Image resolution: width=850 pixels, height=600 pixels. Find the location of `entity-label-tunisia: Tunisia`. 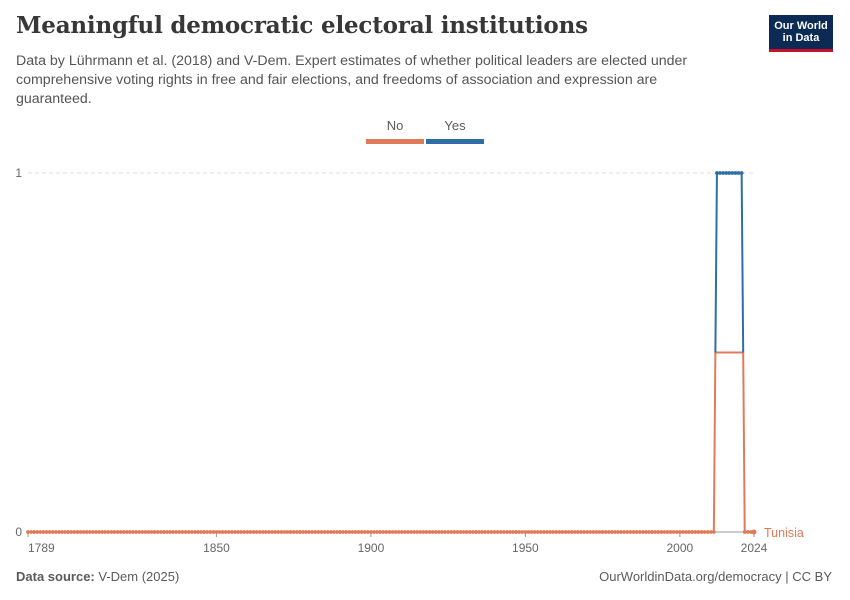

entity-label-tunisia: Tunisia is located at coordinates (784, 533).